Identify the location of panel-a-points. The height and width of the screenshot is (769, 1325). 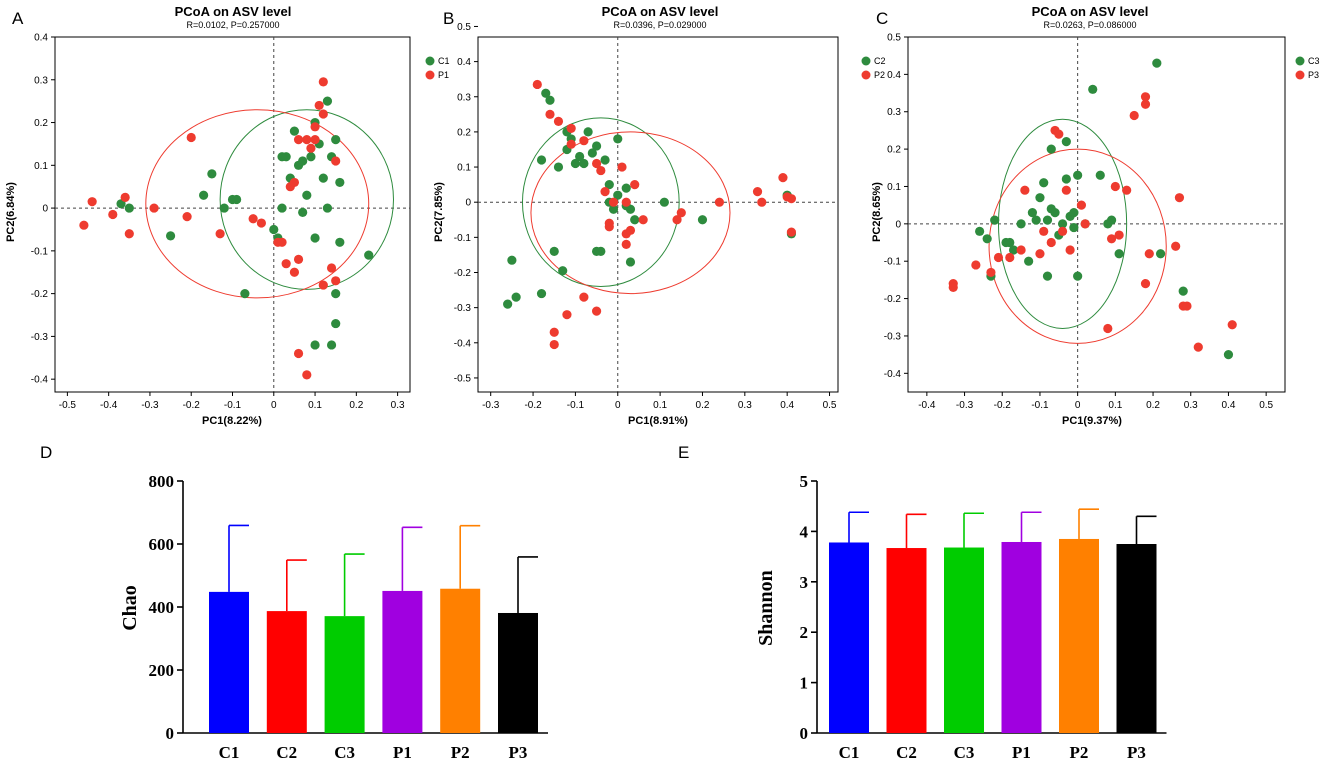
(226, 228).